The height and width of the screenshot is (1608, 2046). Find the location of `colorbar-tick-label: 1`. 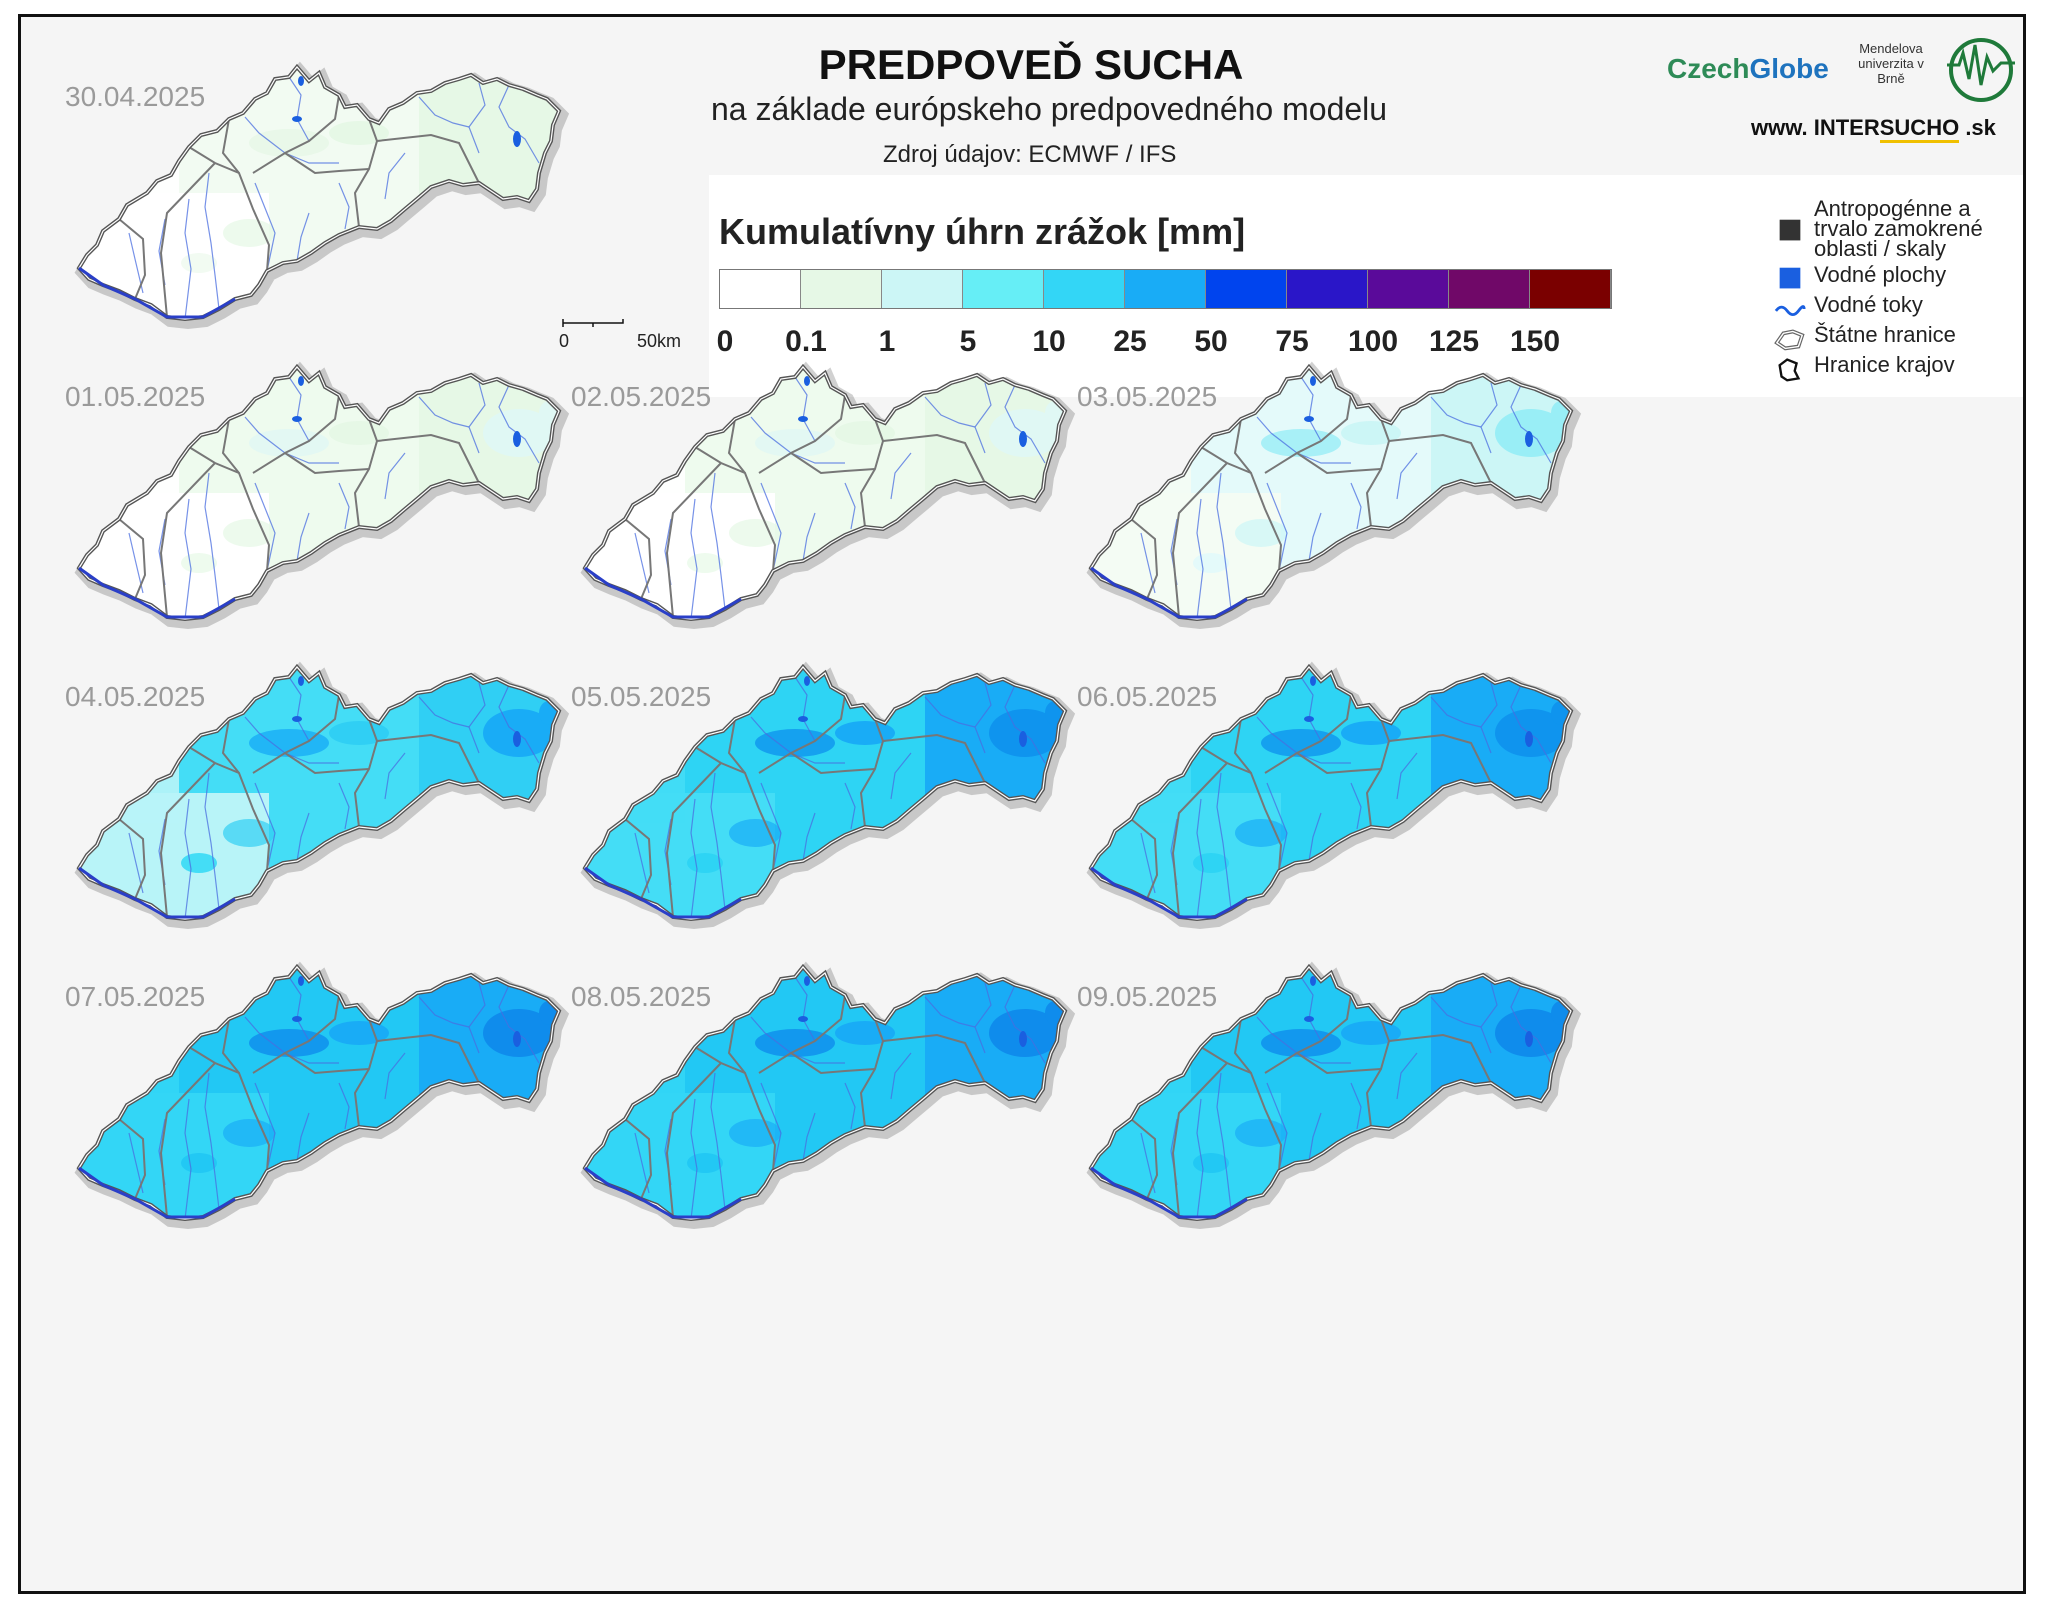

colorbar-tick-label: 1 is located at coordinates (887, 341).